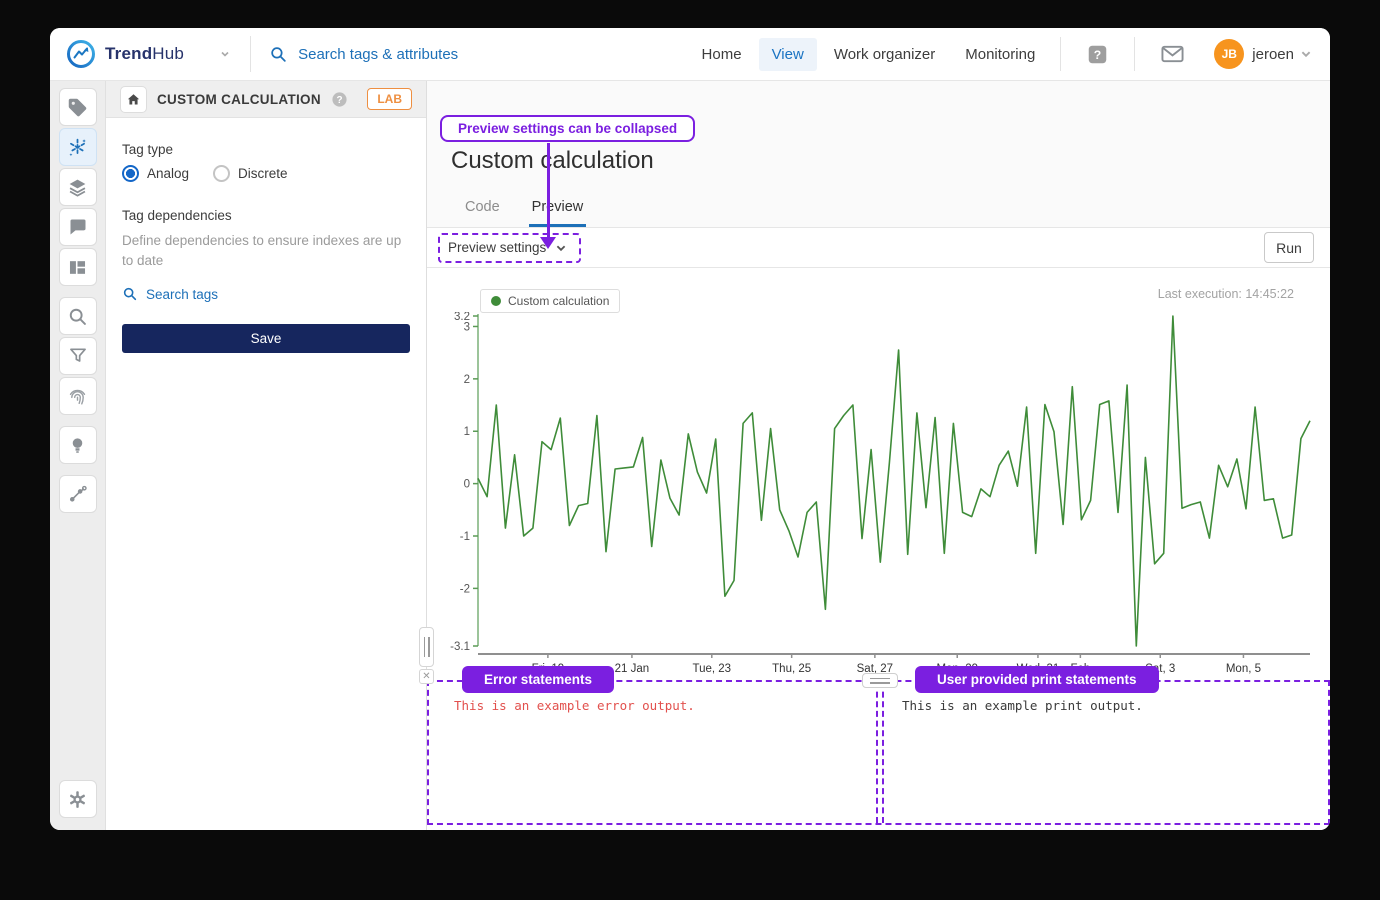 The image size is (1380, 900). Describe the element at coordinates (130, 173) in the screenshot. I see `radio-analog` at that location.